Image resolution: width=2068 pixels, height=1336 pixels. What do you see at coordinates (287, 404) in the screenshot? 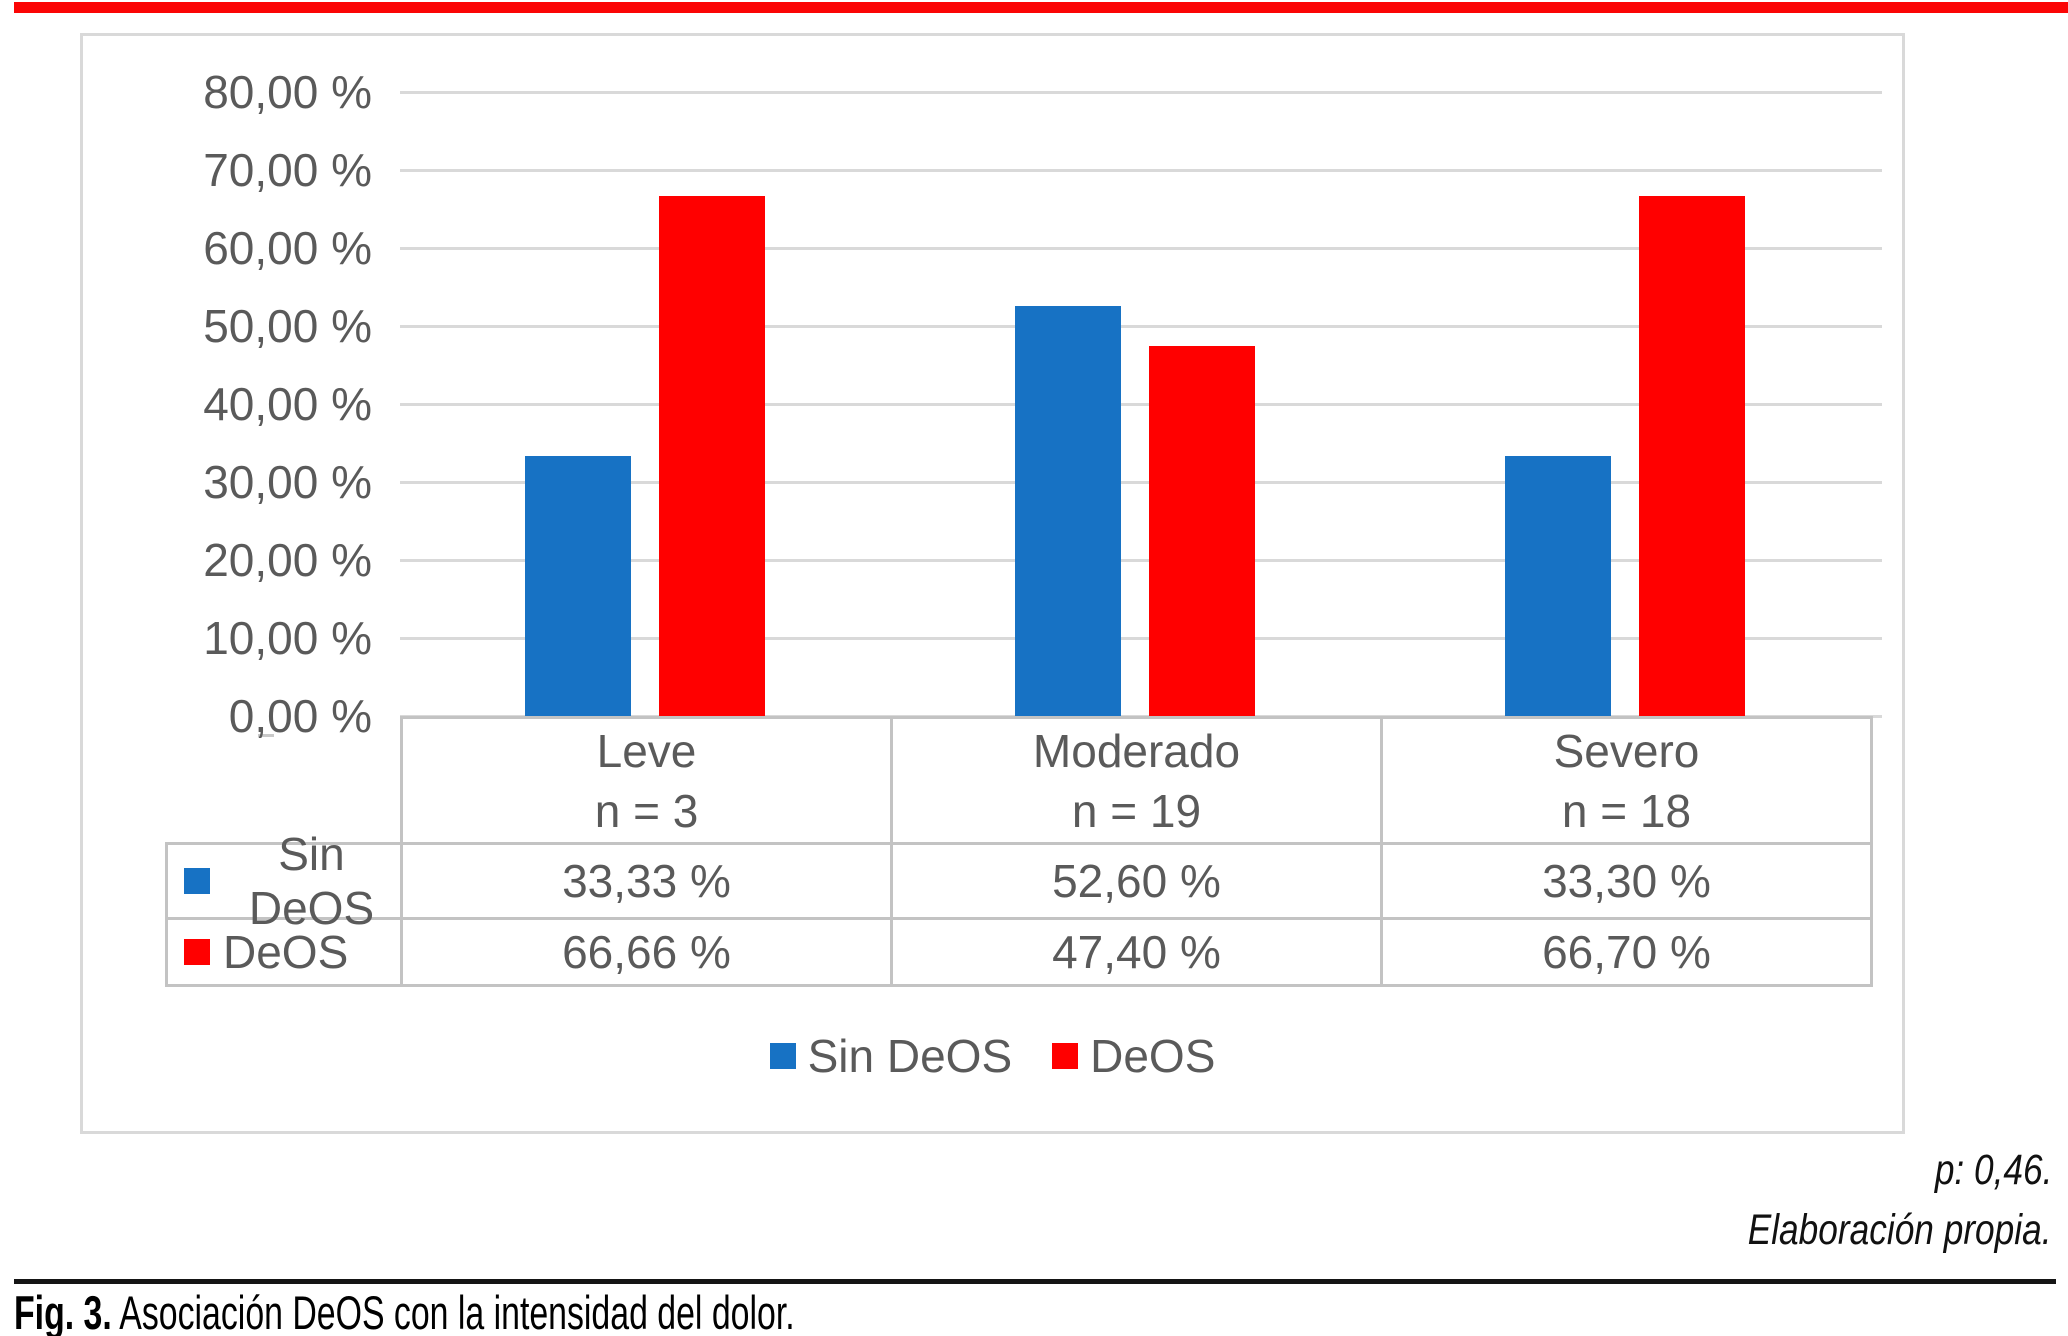
I see `y-axis-label: 40,00 %` at bounding box center [287, 404].